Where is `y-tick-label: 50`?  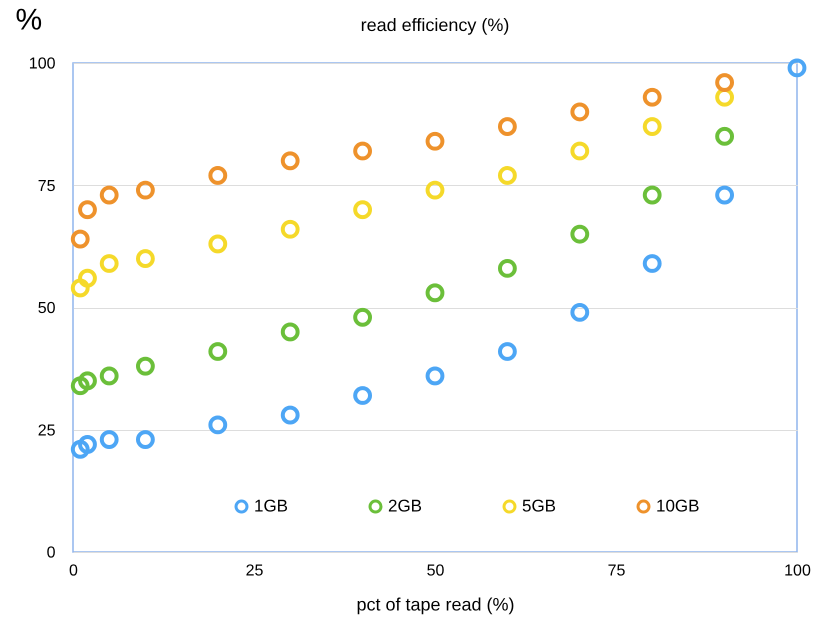
y-tick-label: 50 is located at coordinates (47, 308).